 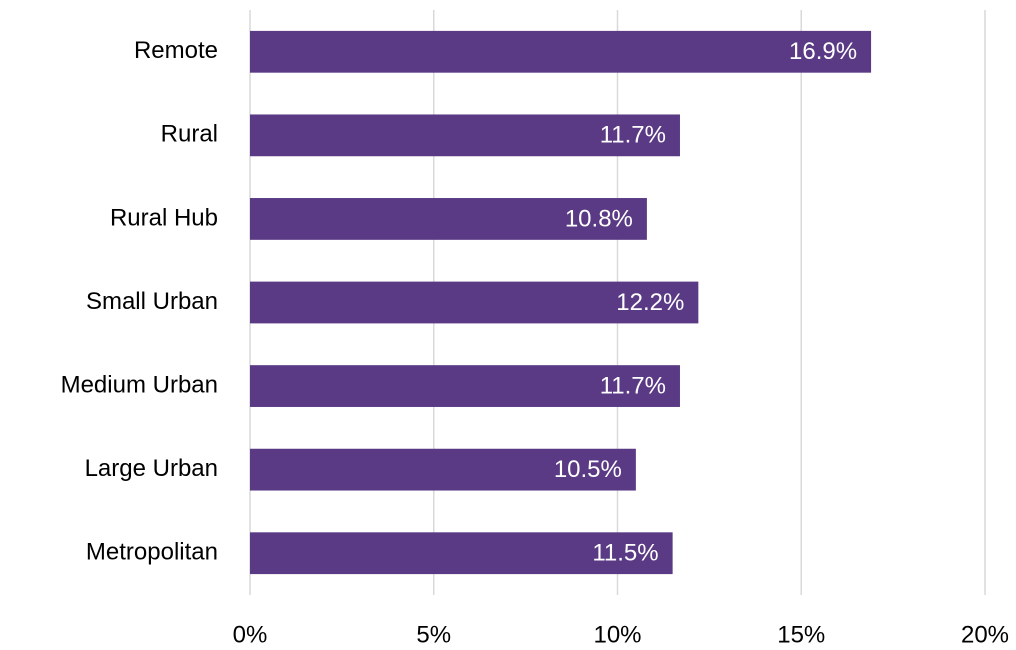 I want to click on value-label: 10.5%, so click(x=588, y=469).